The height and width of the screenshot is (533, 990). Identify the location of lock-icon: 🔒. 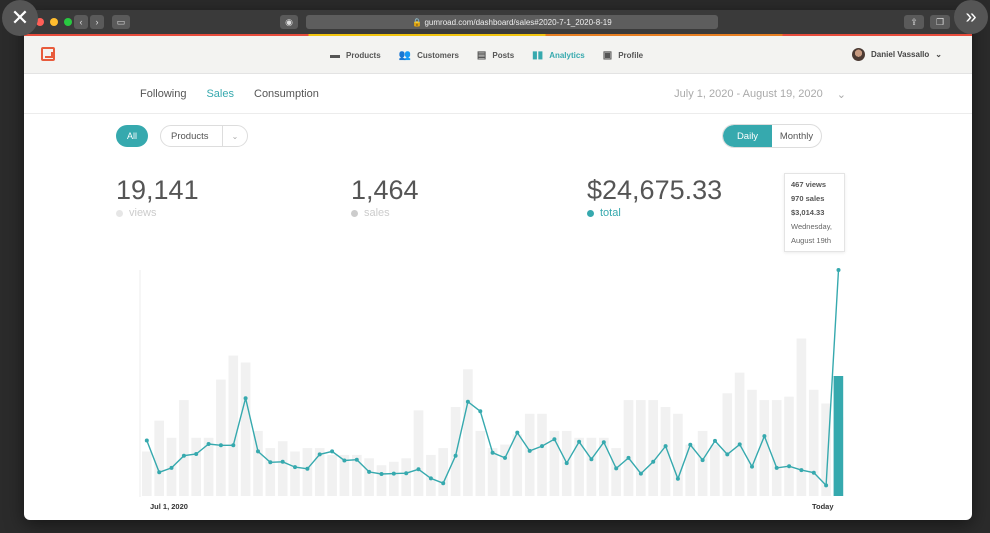
(418, 22).